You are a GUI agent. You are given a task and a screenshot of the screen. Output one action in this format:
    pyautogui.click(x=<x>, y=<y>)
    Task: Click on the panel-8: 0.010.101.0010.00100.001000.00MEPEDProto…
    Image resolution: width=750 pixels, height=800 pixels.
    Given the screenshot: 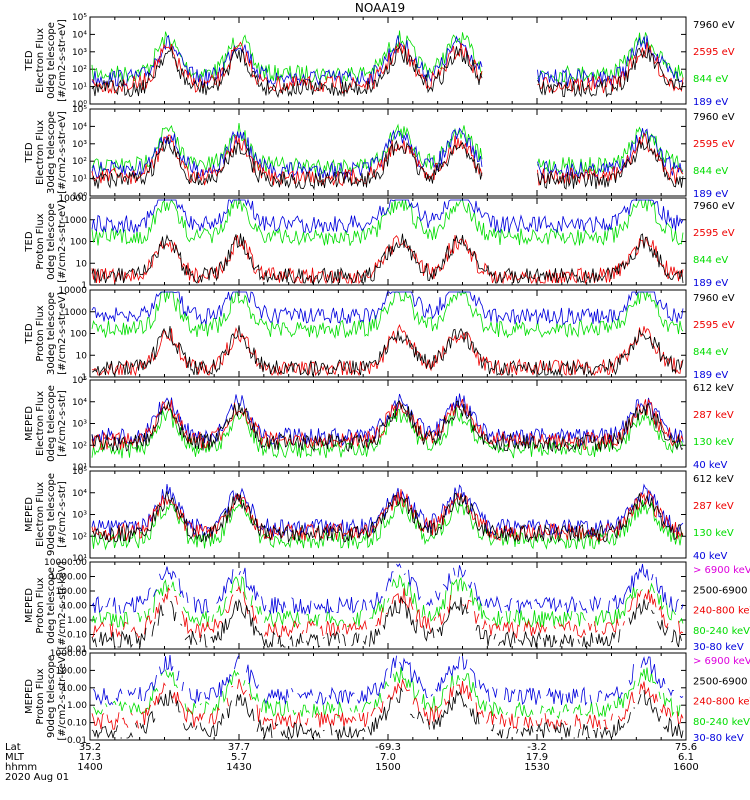 What is the action you would take?
    pyautogui.click(x=387, y=697)
    